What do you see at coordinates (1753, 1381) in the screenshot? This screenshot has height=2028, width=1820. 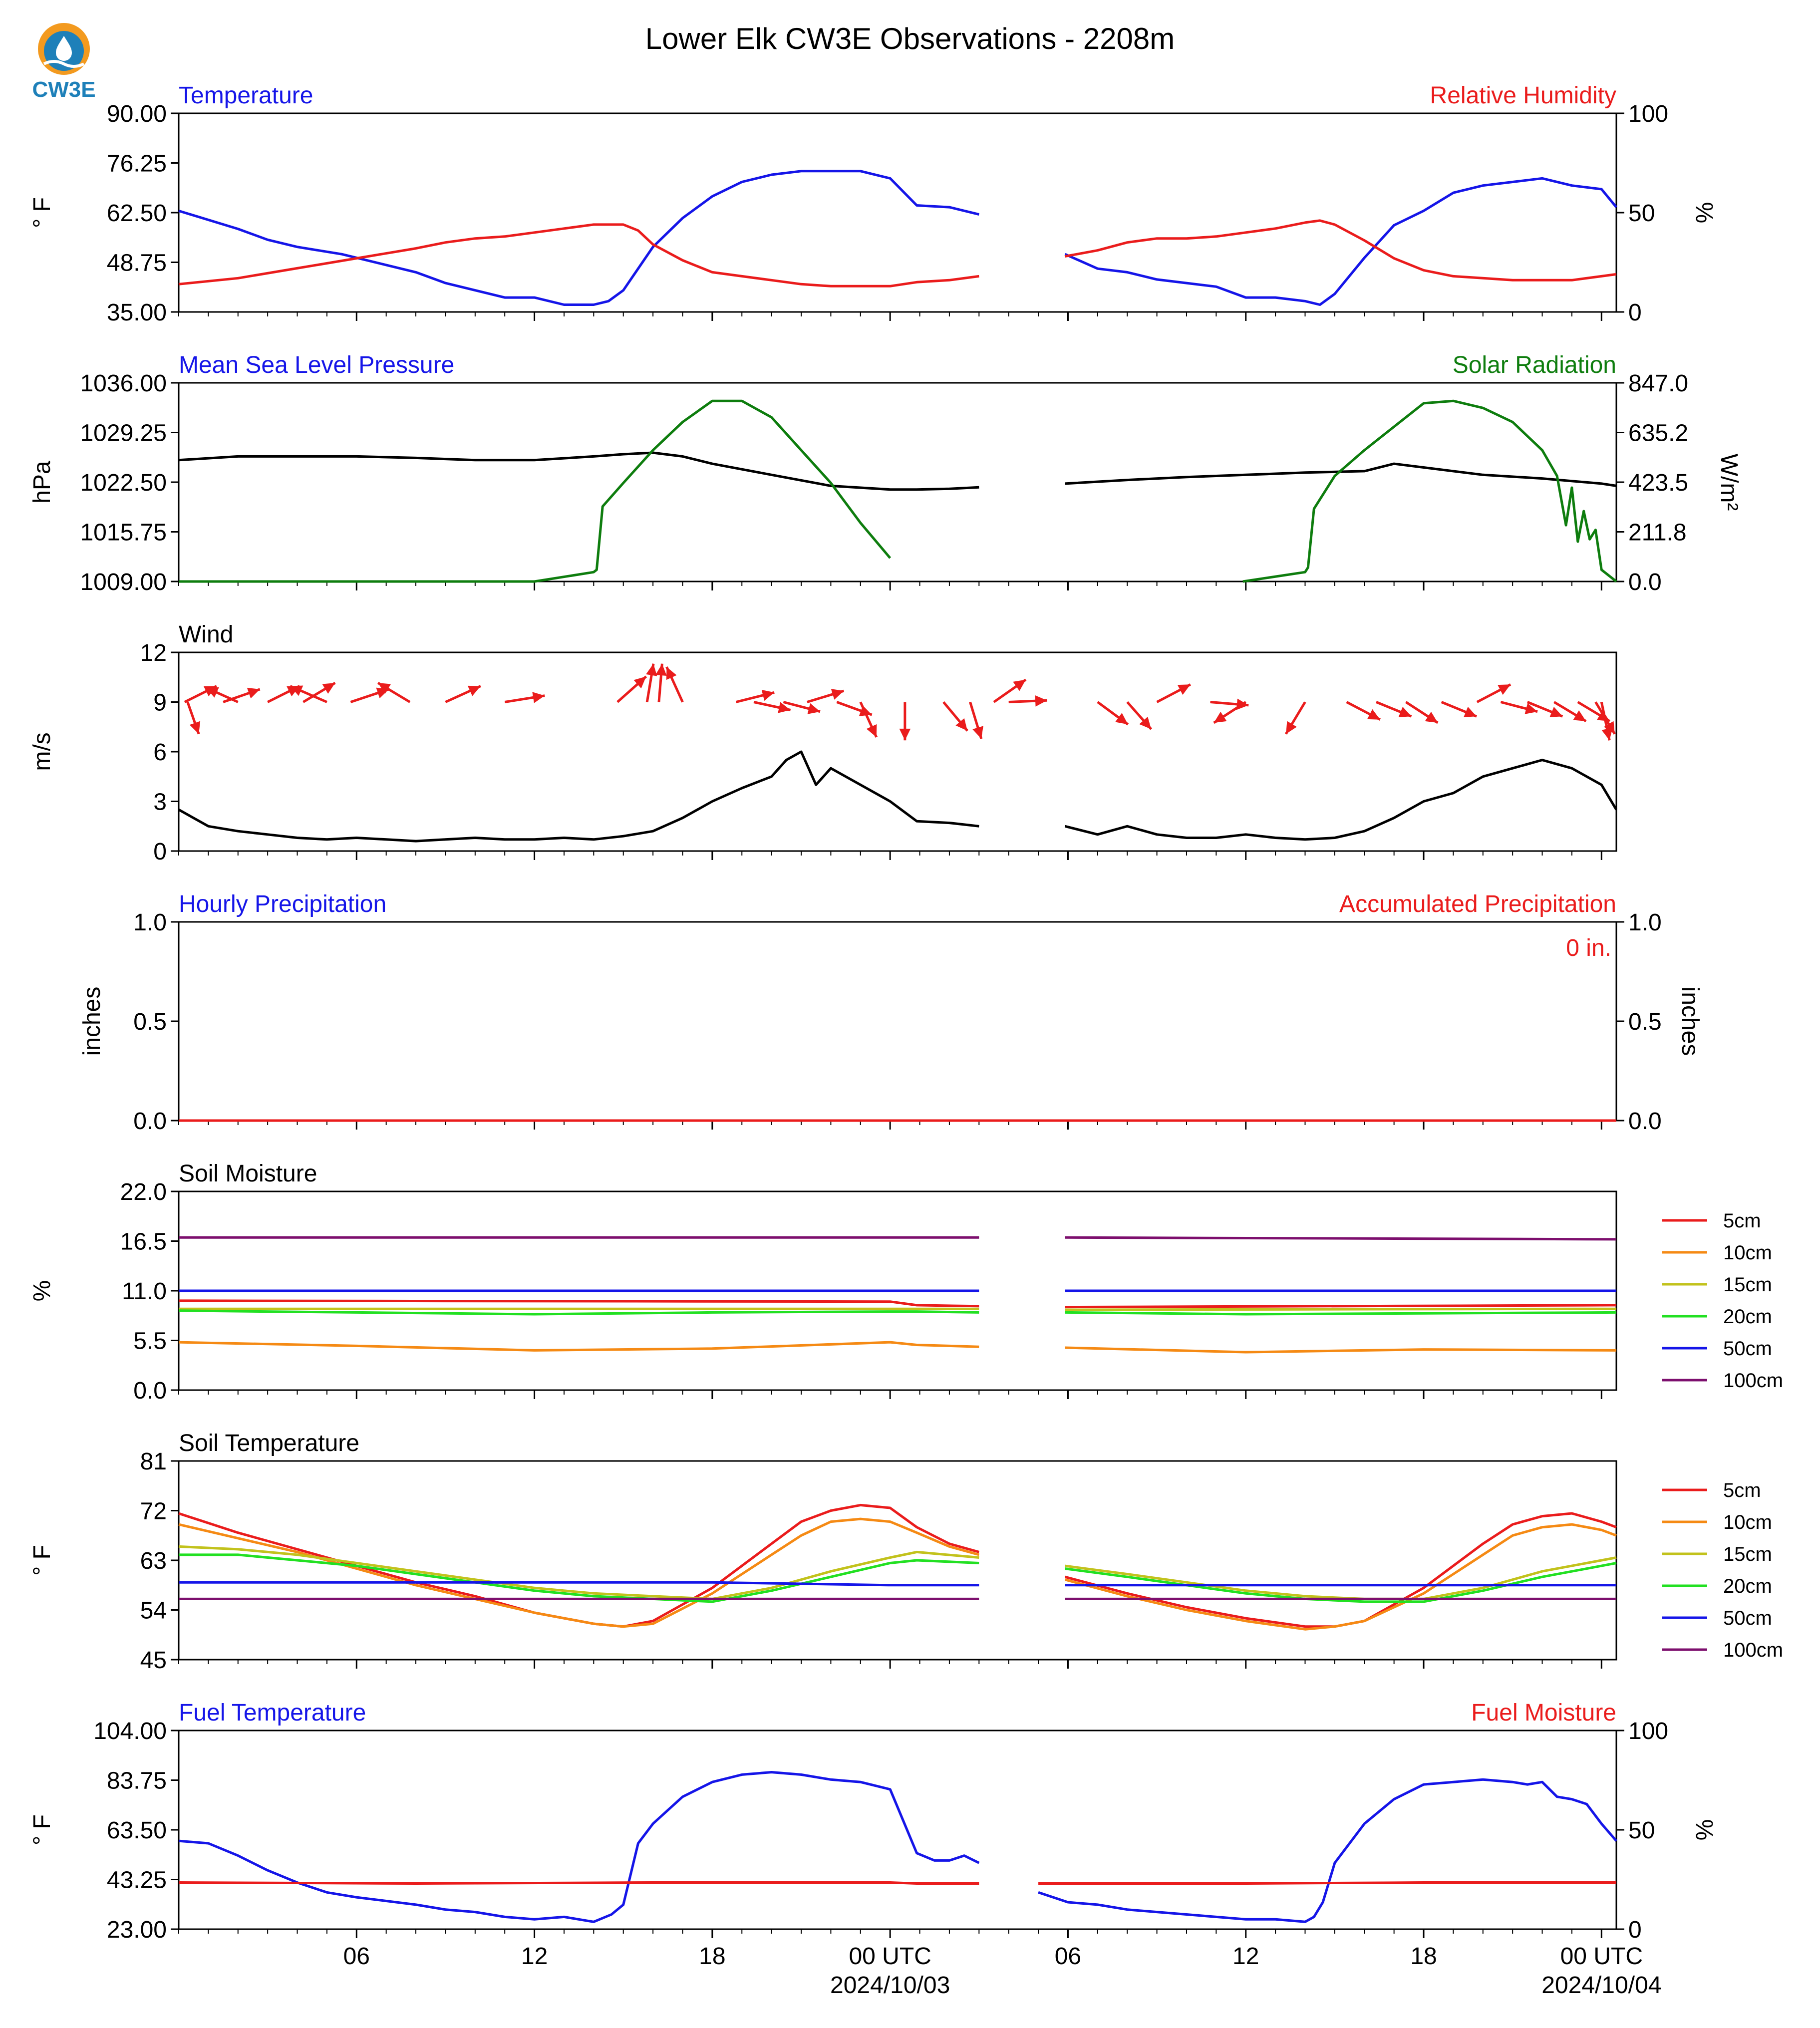 I see `soilm-legend-label: 100cm` at bounding box center [1753, 1381].